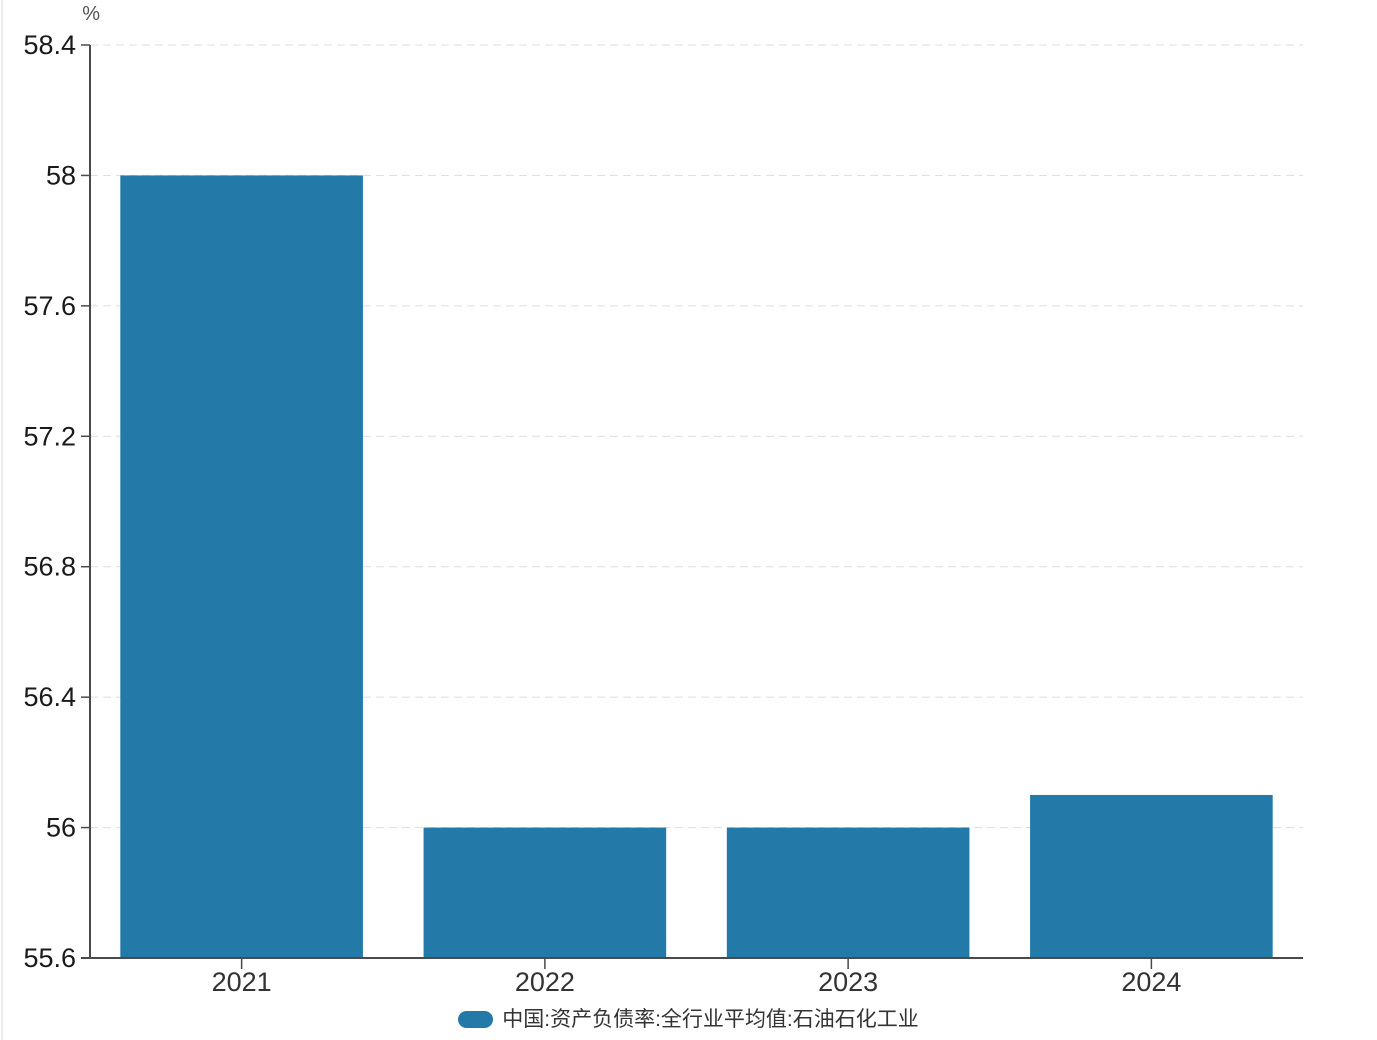  Describe the element at coordinates (2, 520) in the screenshot. I see `page-left-edge` at that location.